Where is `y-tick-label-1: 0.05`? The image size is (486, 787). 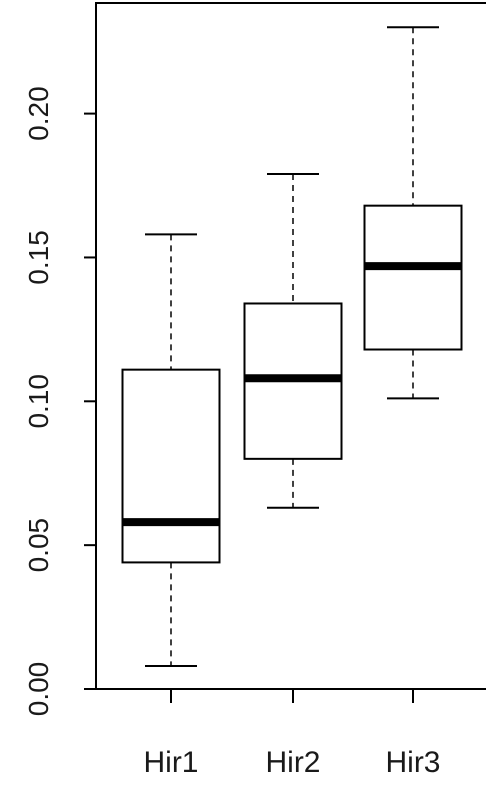
y-tick-label-1: 0.05 is located at coordinates (38, 545).